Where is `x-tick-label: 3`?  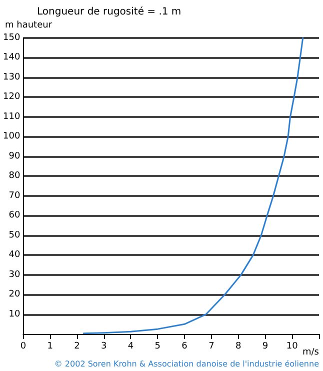
x-tick-label: 3 is located at coordinates (103, 347).